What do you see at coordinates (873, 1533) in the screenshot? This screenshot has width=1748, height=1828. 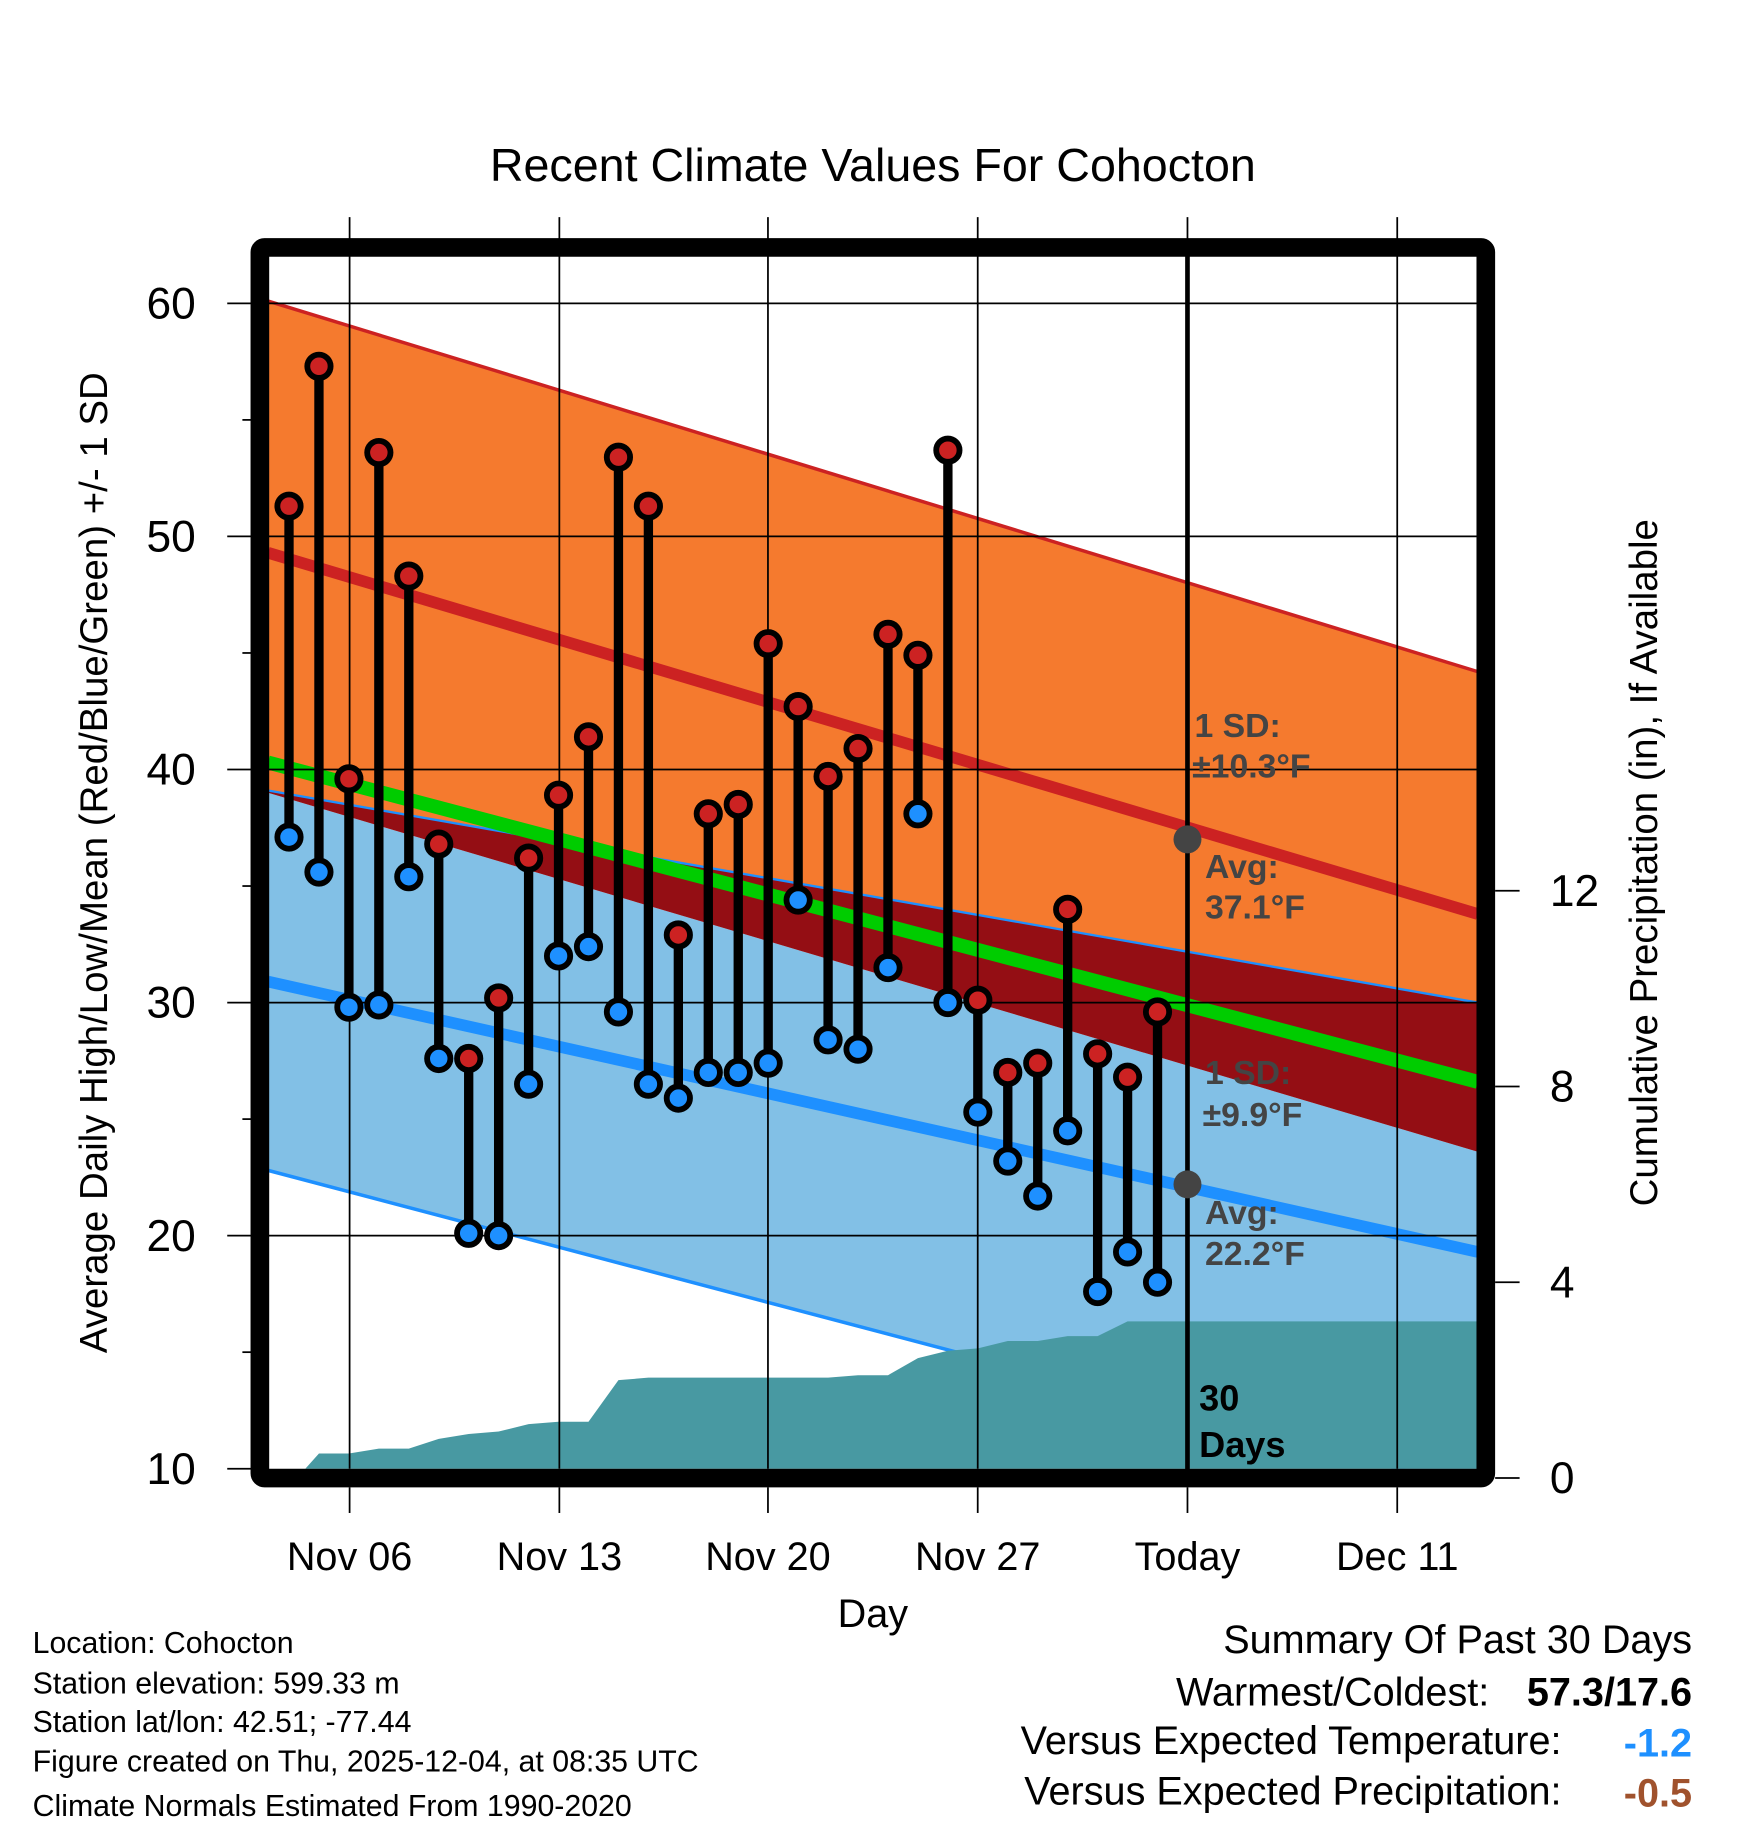 I see `x-axis: Nov 06 Nov 13 Nov 20 Nov 27 Today Dec 11` at bounding box center [873, 1533].